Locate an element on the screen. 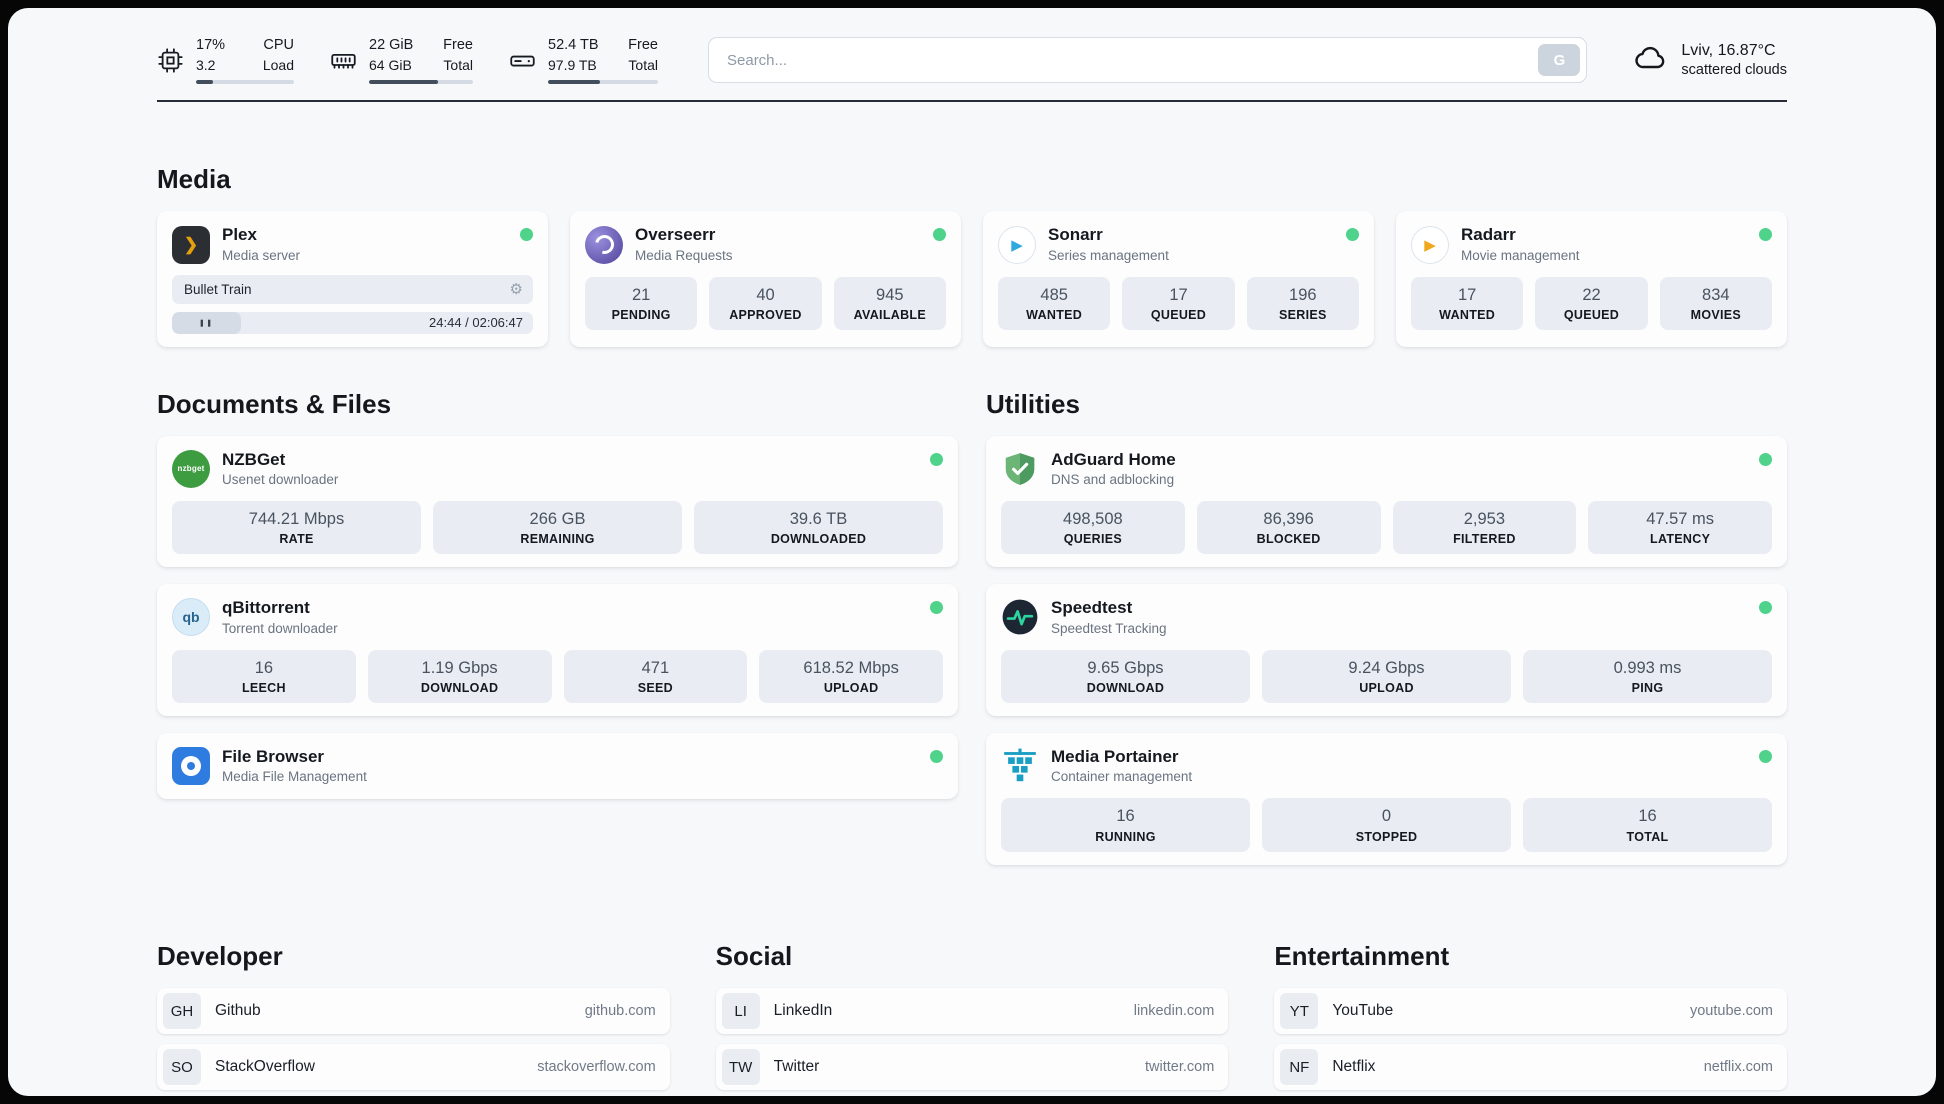 This screenshot has width=1944, height=1104. app-subtitle: DNS and adblocking is located at coordinates (1113, 479).